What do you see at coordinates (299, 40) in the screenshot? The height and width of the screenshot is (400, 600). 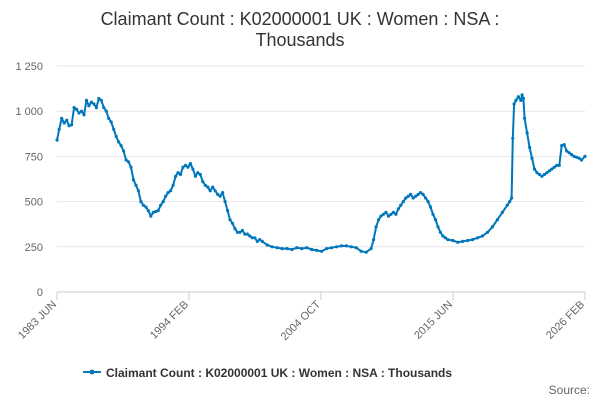 I see `chart-title-line-2: Thousands` at bounding box center [299, 40].